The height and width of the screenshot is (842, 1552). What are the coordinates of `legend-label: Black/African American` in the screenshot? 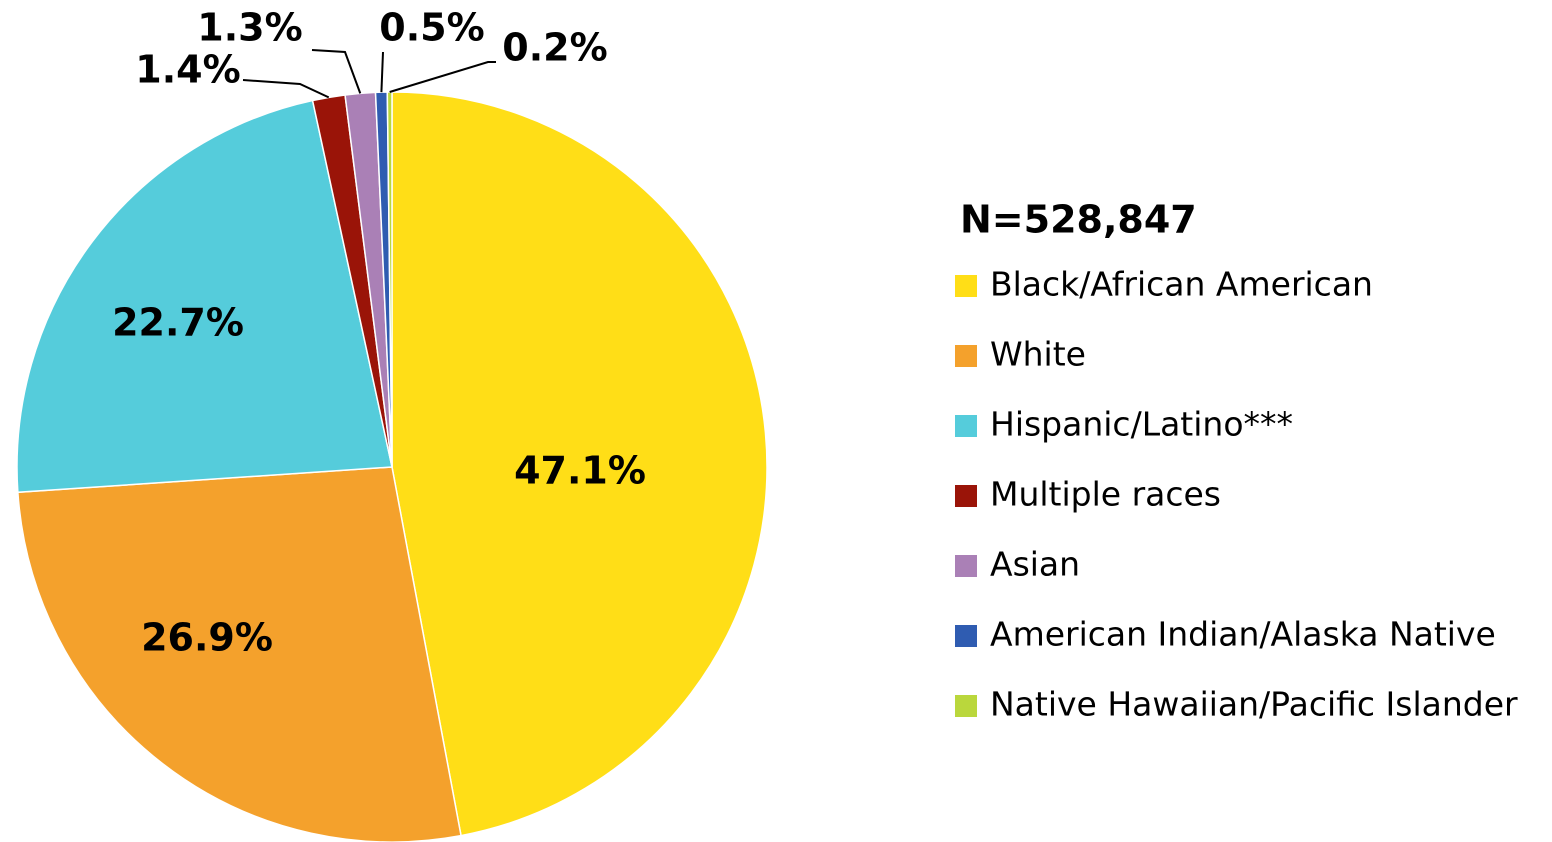 It's located at (1181, 284).